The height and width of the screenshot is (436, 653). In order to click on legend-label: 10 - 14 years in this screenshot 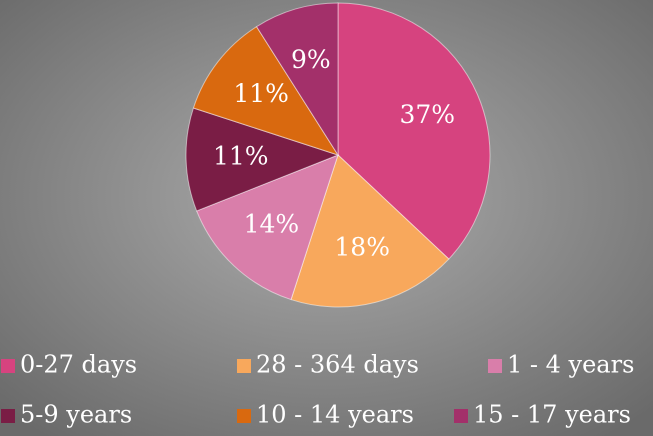, I will do `click(335, 415)`.